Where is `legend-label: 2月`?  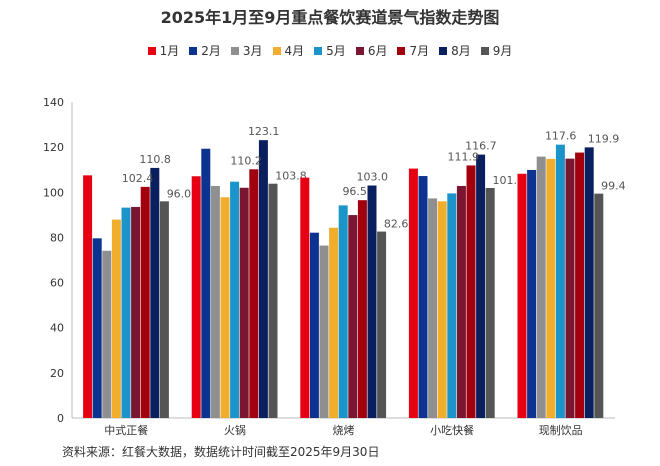
legend-label: 2月 is located at coordinates (211, 51).